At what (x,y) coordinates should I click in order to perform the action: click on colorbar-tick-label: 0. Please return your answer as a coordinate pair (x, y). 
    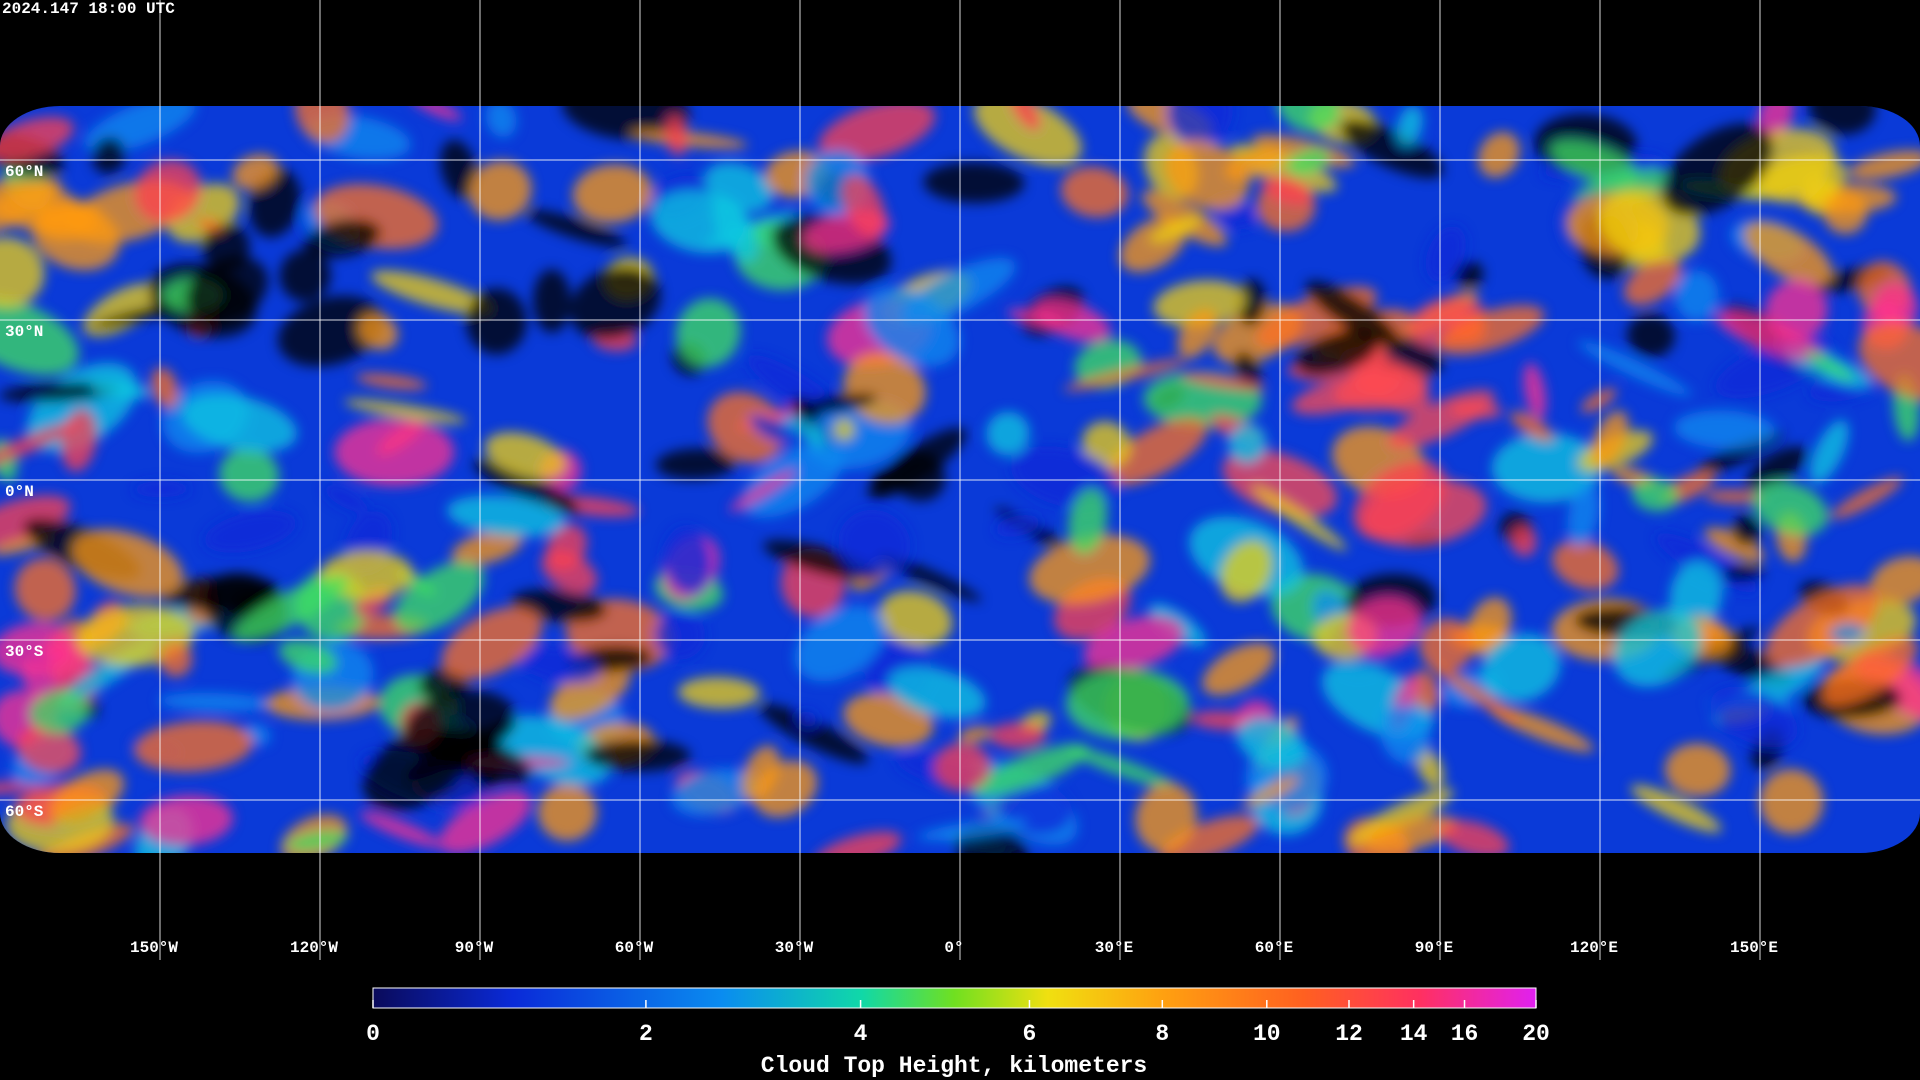
    Looking at the image, I should click on (373, 1034).